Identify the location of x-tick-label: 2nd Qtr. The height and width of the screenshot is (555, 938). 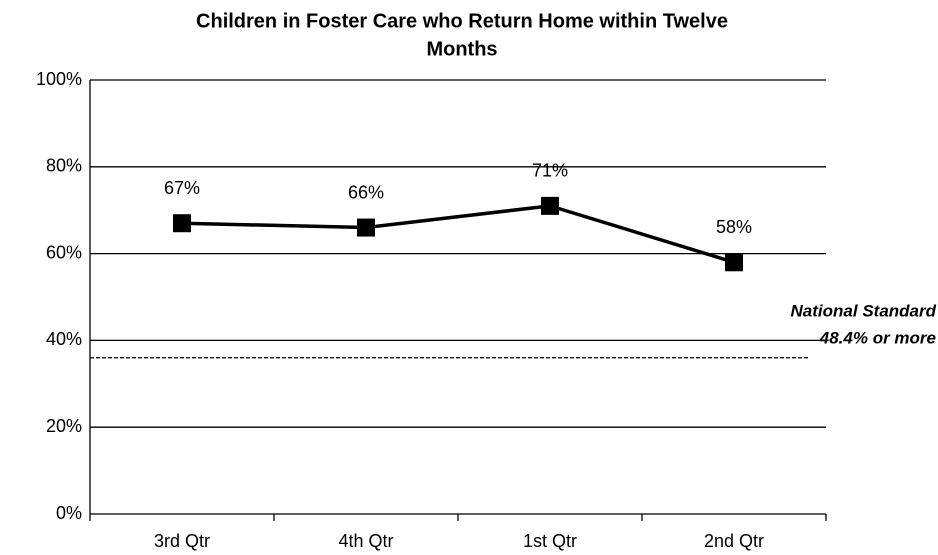
(734, 541).